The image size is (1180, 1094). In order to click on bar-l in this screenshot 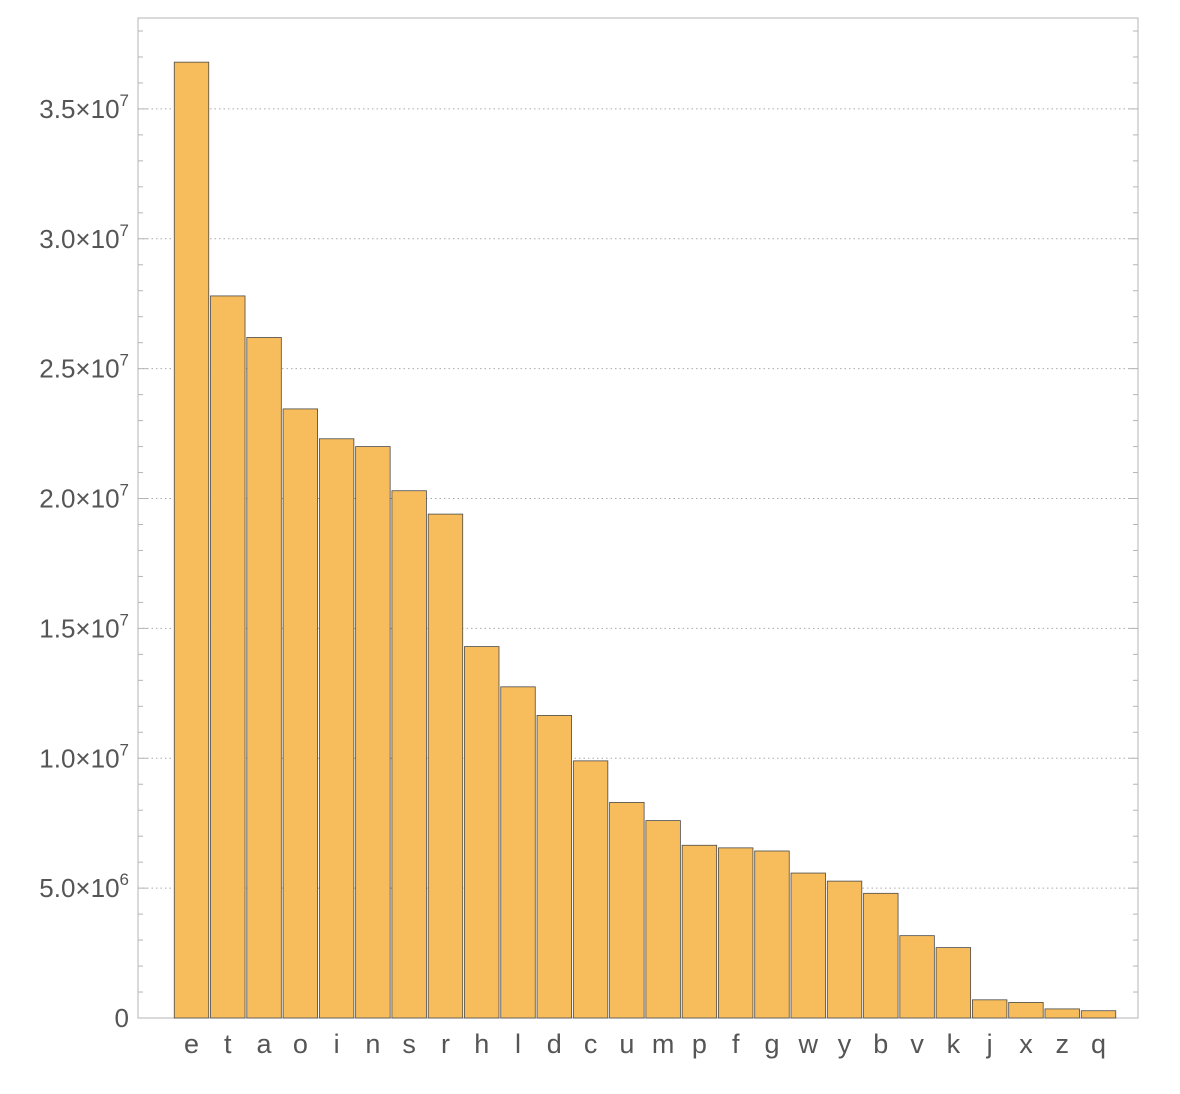, I will do `click(518, 852)`.